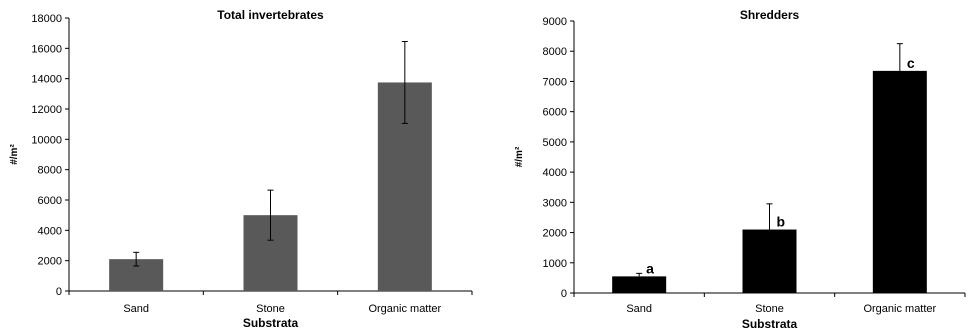 Image resolution: width=970 pixels, height=331 pixels. Describe the element at coordinates (555, 22) in the screenshot. I see `y-tick-label: 9000` at that location.